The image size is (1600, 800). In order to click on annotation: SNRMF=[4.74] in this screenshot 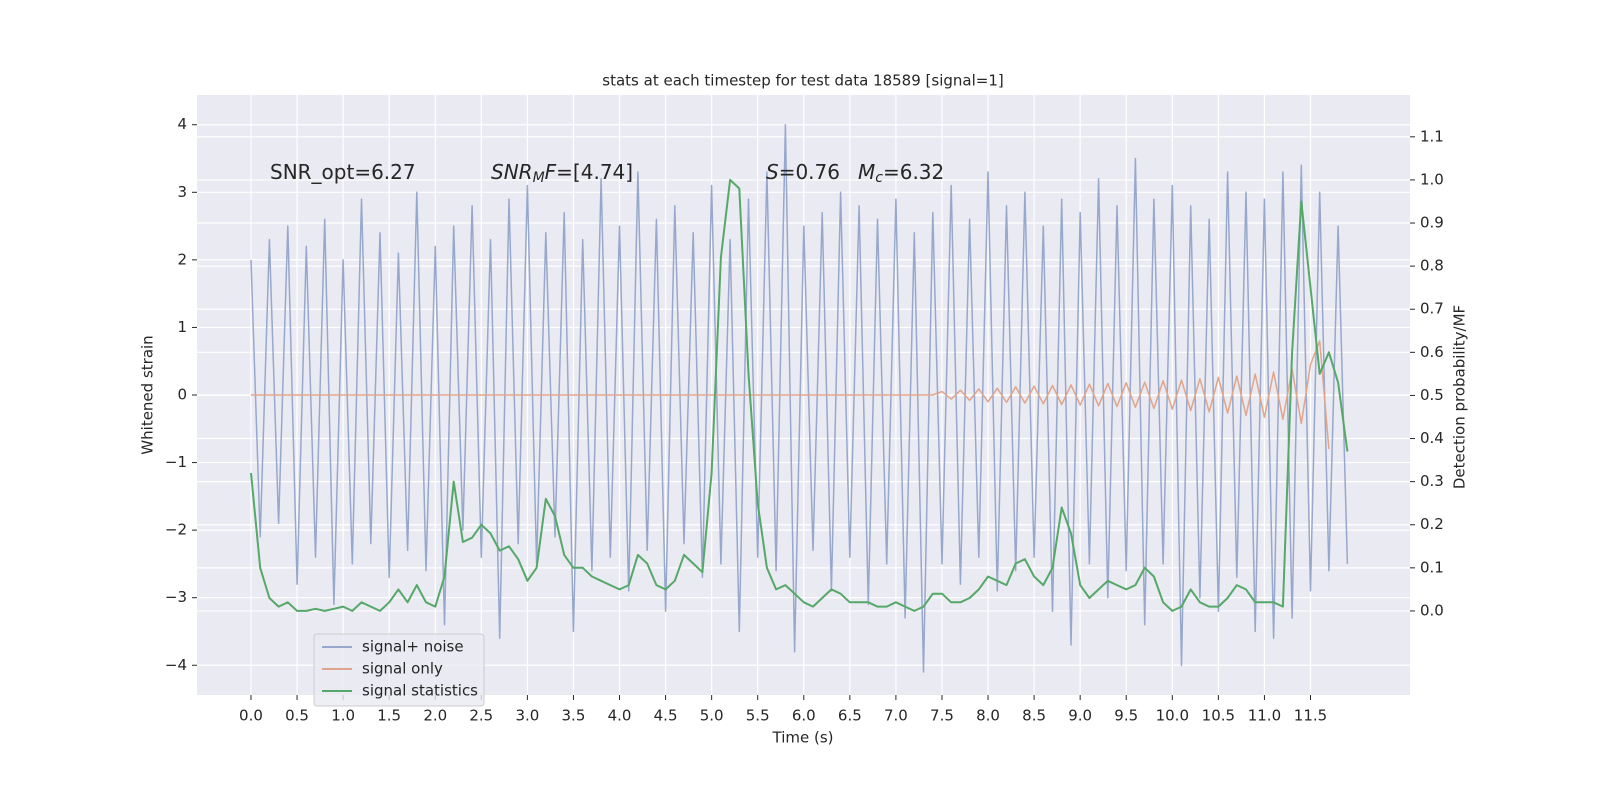, I will do `click(562, 173)`.